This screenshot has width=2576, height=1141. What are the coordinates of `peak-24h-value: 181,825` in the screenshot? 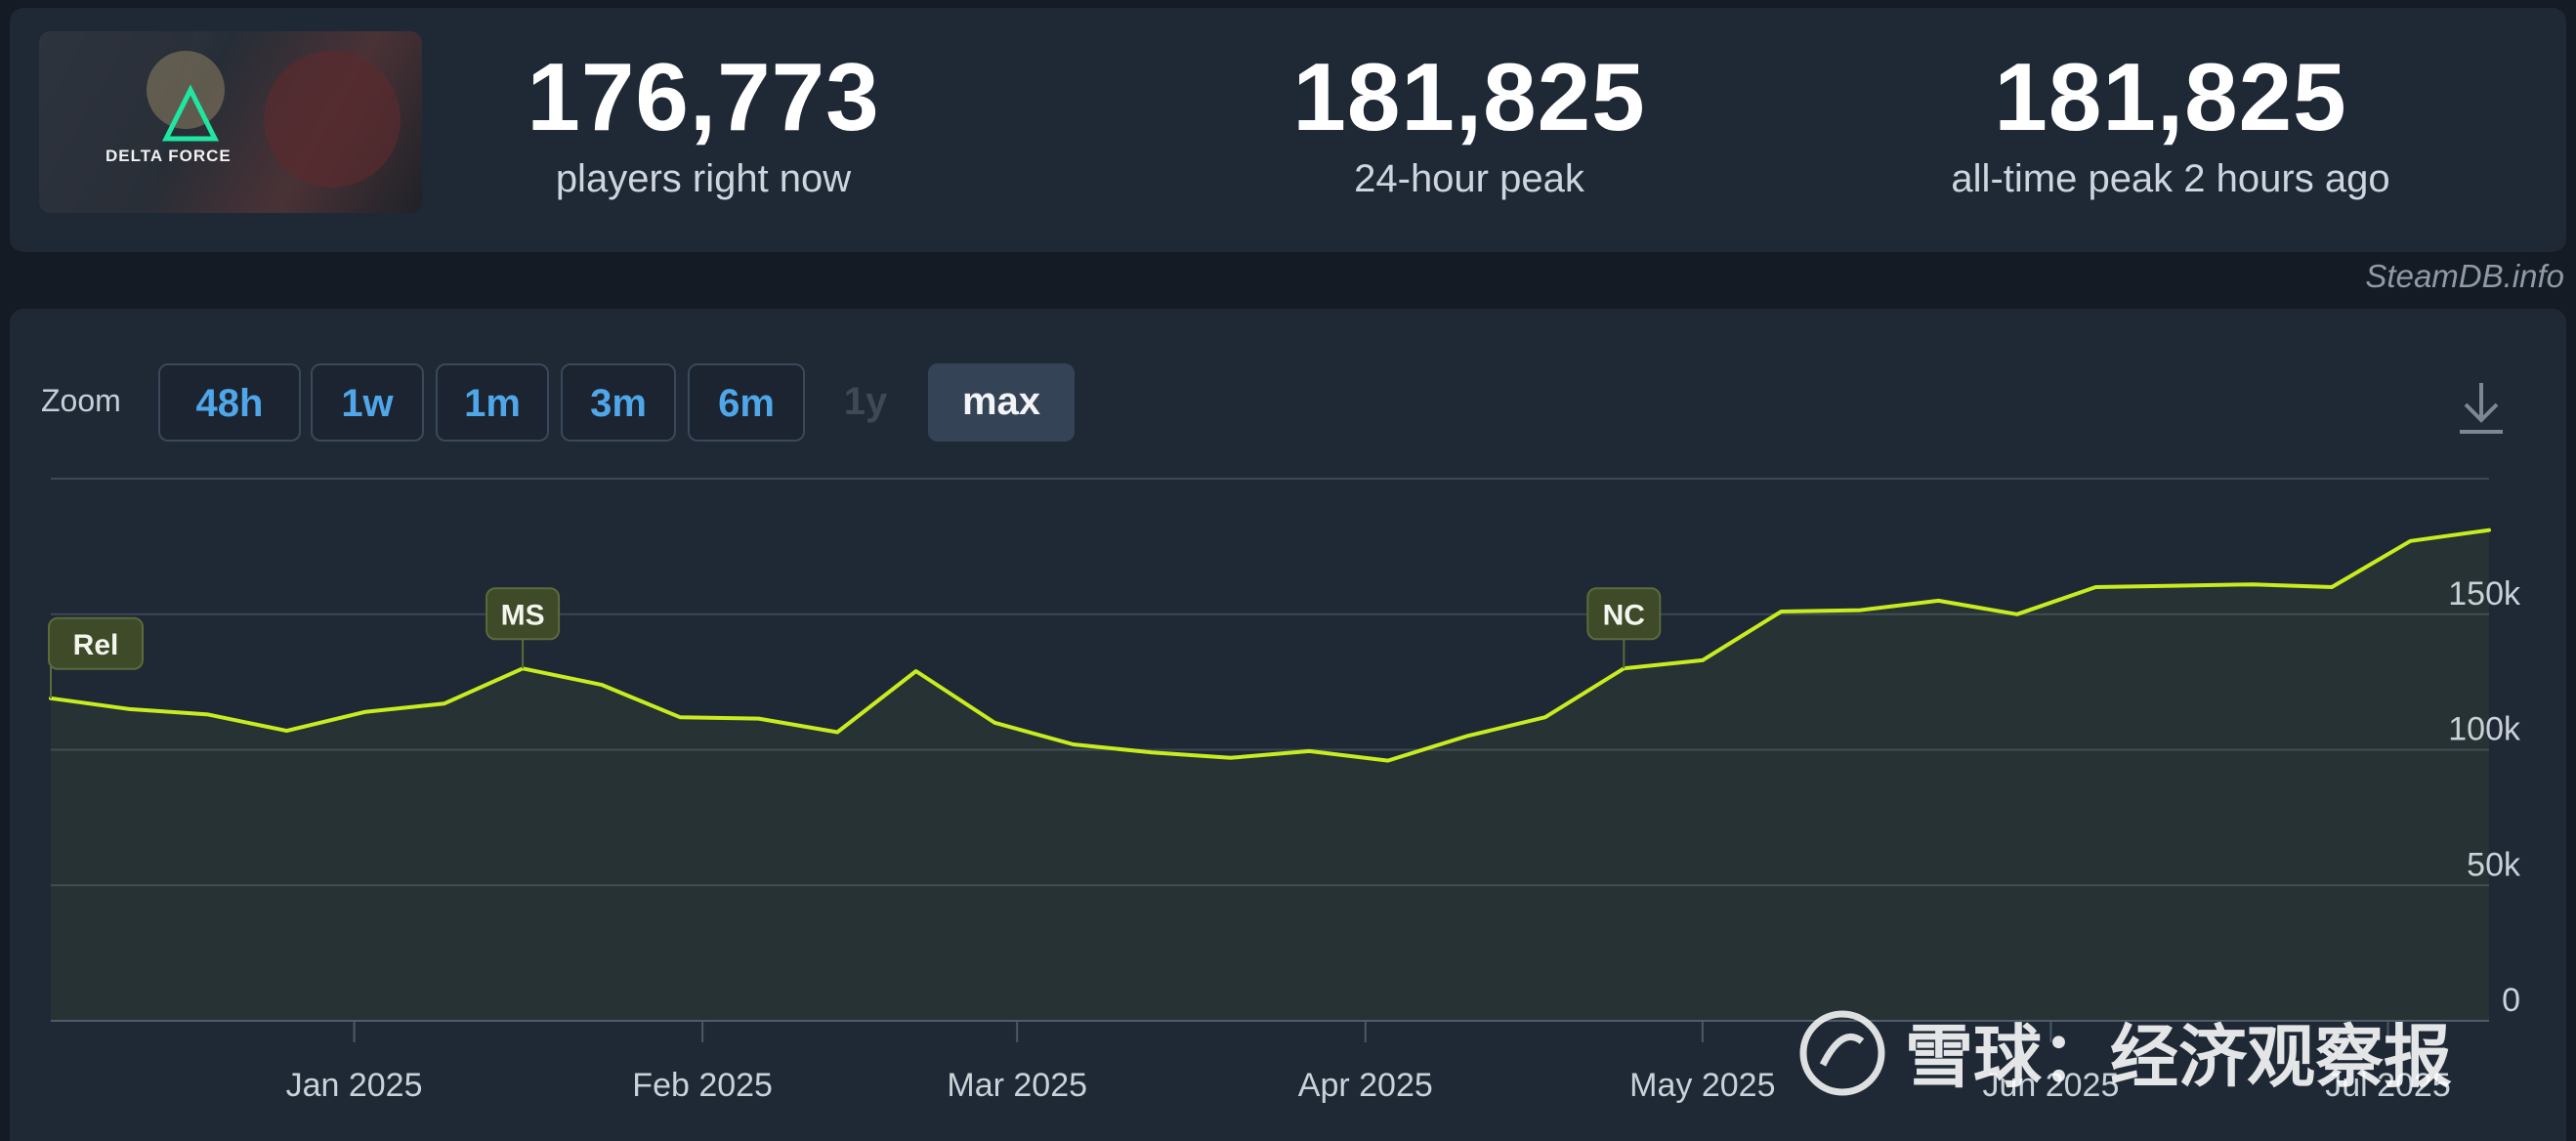 It's located at (1469, 96).